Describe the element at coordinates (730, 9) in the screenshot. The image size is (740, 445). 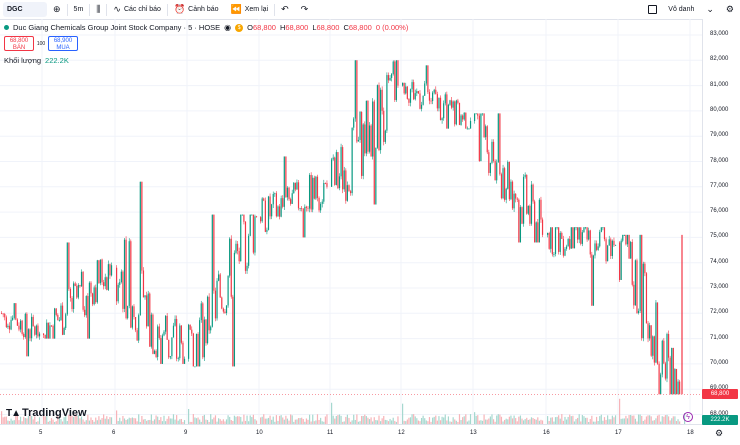
I see `settings-button: ⚙` at that location.